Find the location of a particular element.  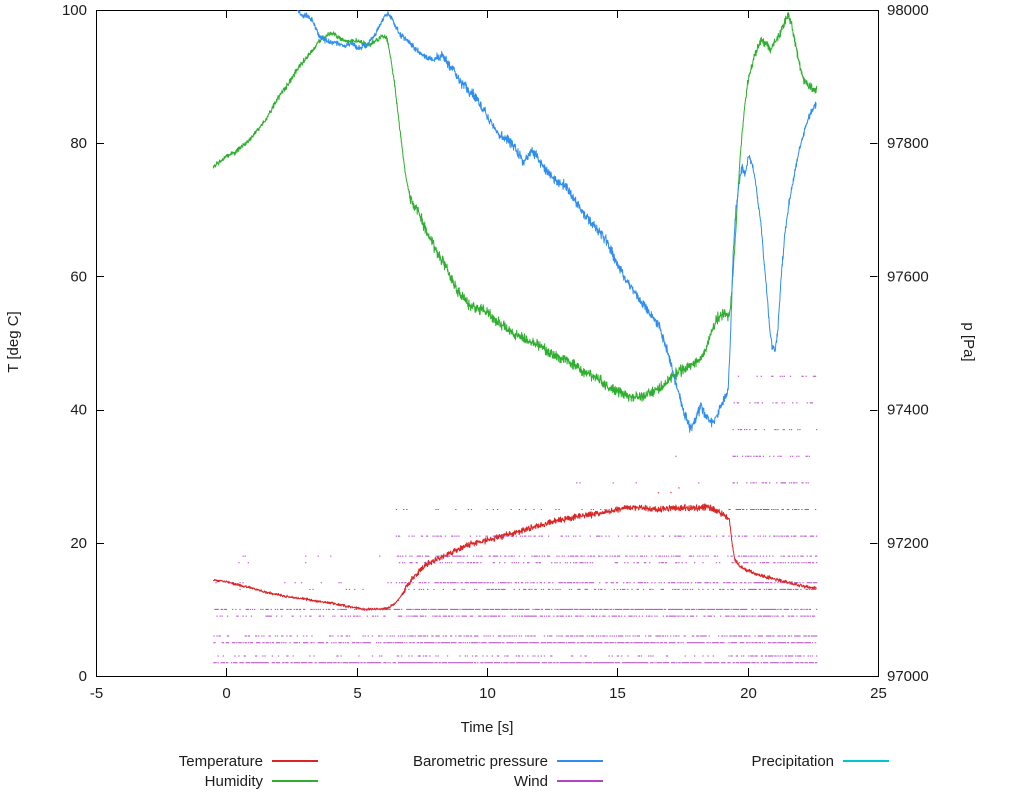

svg-text: 97000 is located at coordinates (908, 676).